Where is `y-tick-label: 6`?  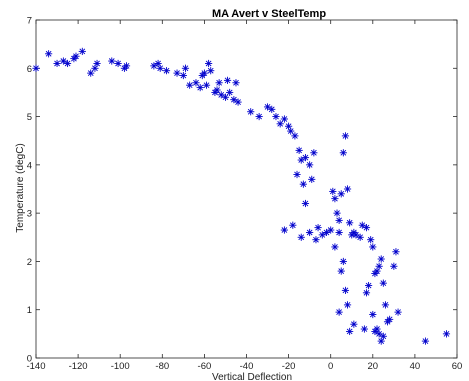
y-tick-label: 6 is located at coordinates (29, 69).